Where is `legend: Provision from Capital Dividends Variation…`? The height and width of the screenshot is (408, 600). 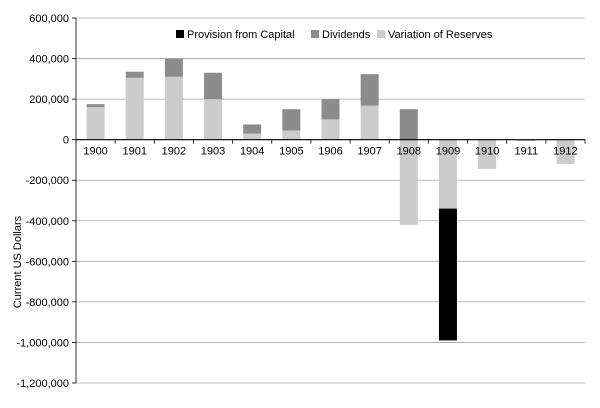 legend: Provision from Capital Dividends Variation… is located at coordinates (334, 35).